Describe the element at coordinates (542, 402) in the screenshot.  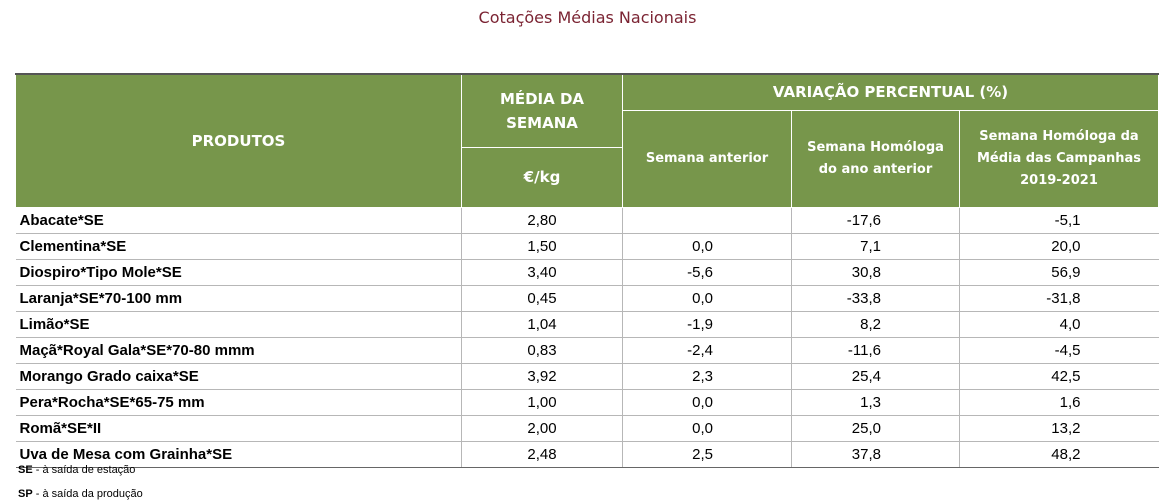
I see `media-semana-cell: 1,00` at that location.